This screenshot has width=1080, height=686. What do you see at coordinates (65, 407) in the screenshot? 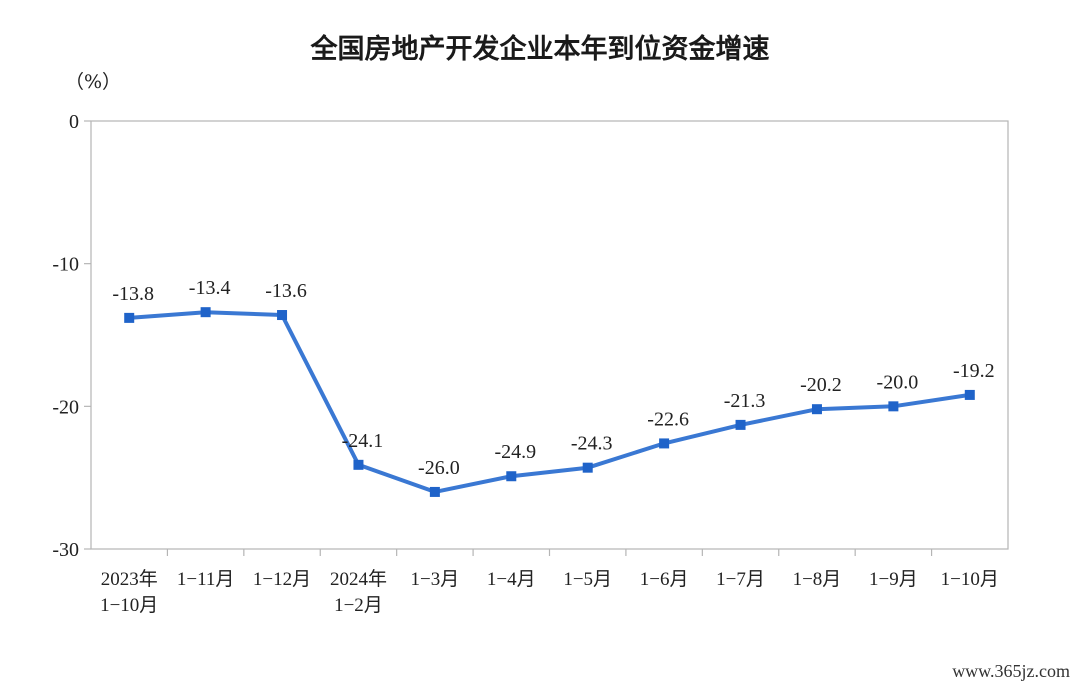
I see `y-tick-label: -20` at bounding box center [65, 407].